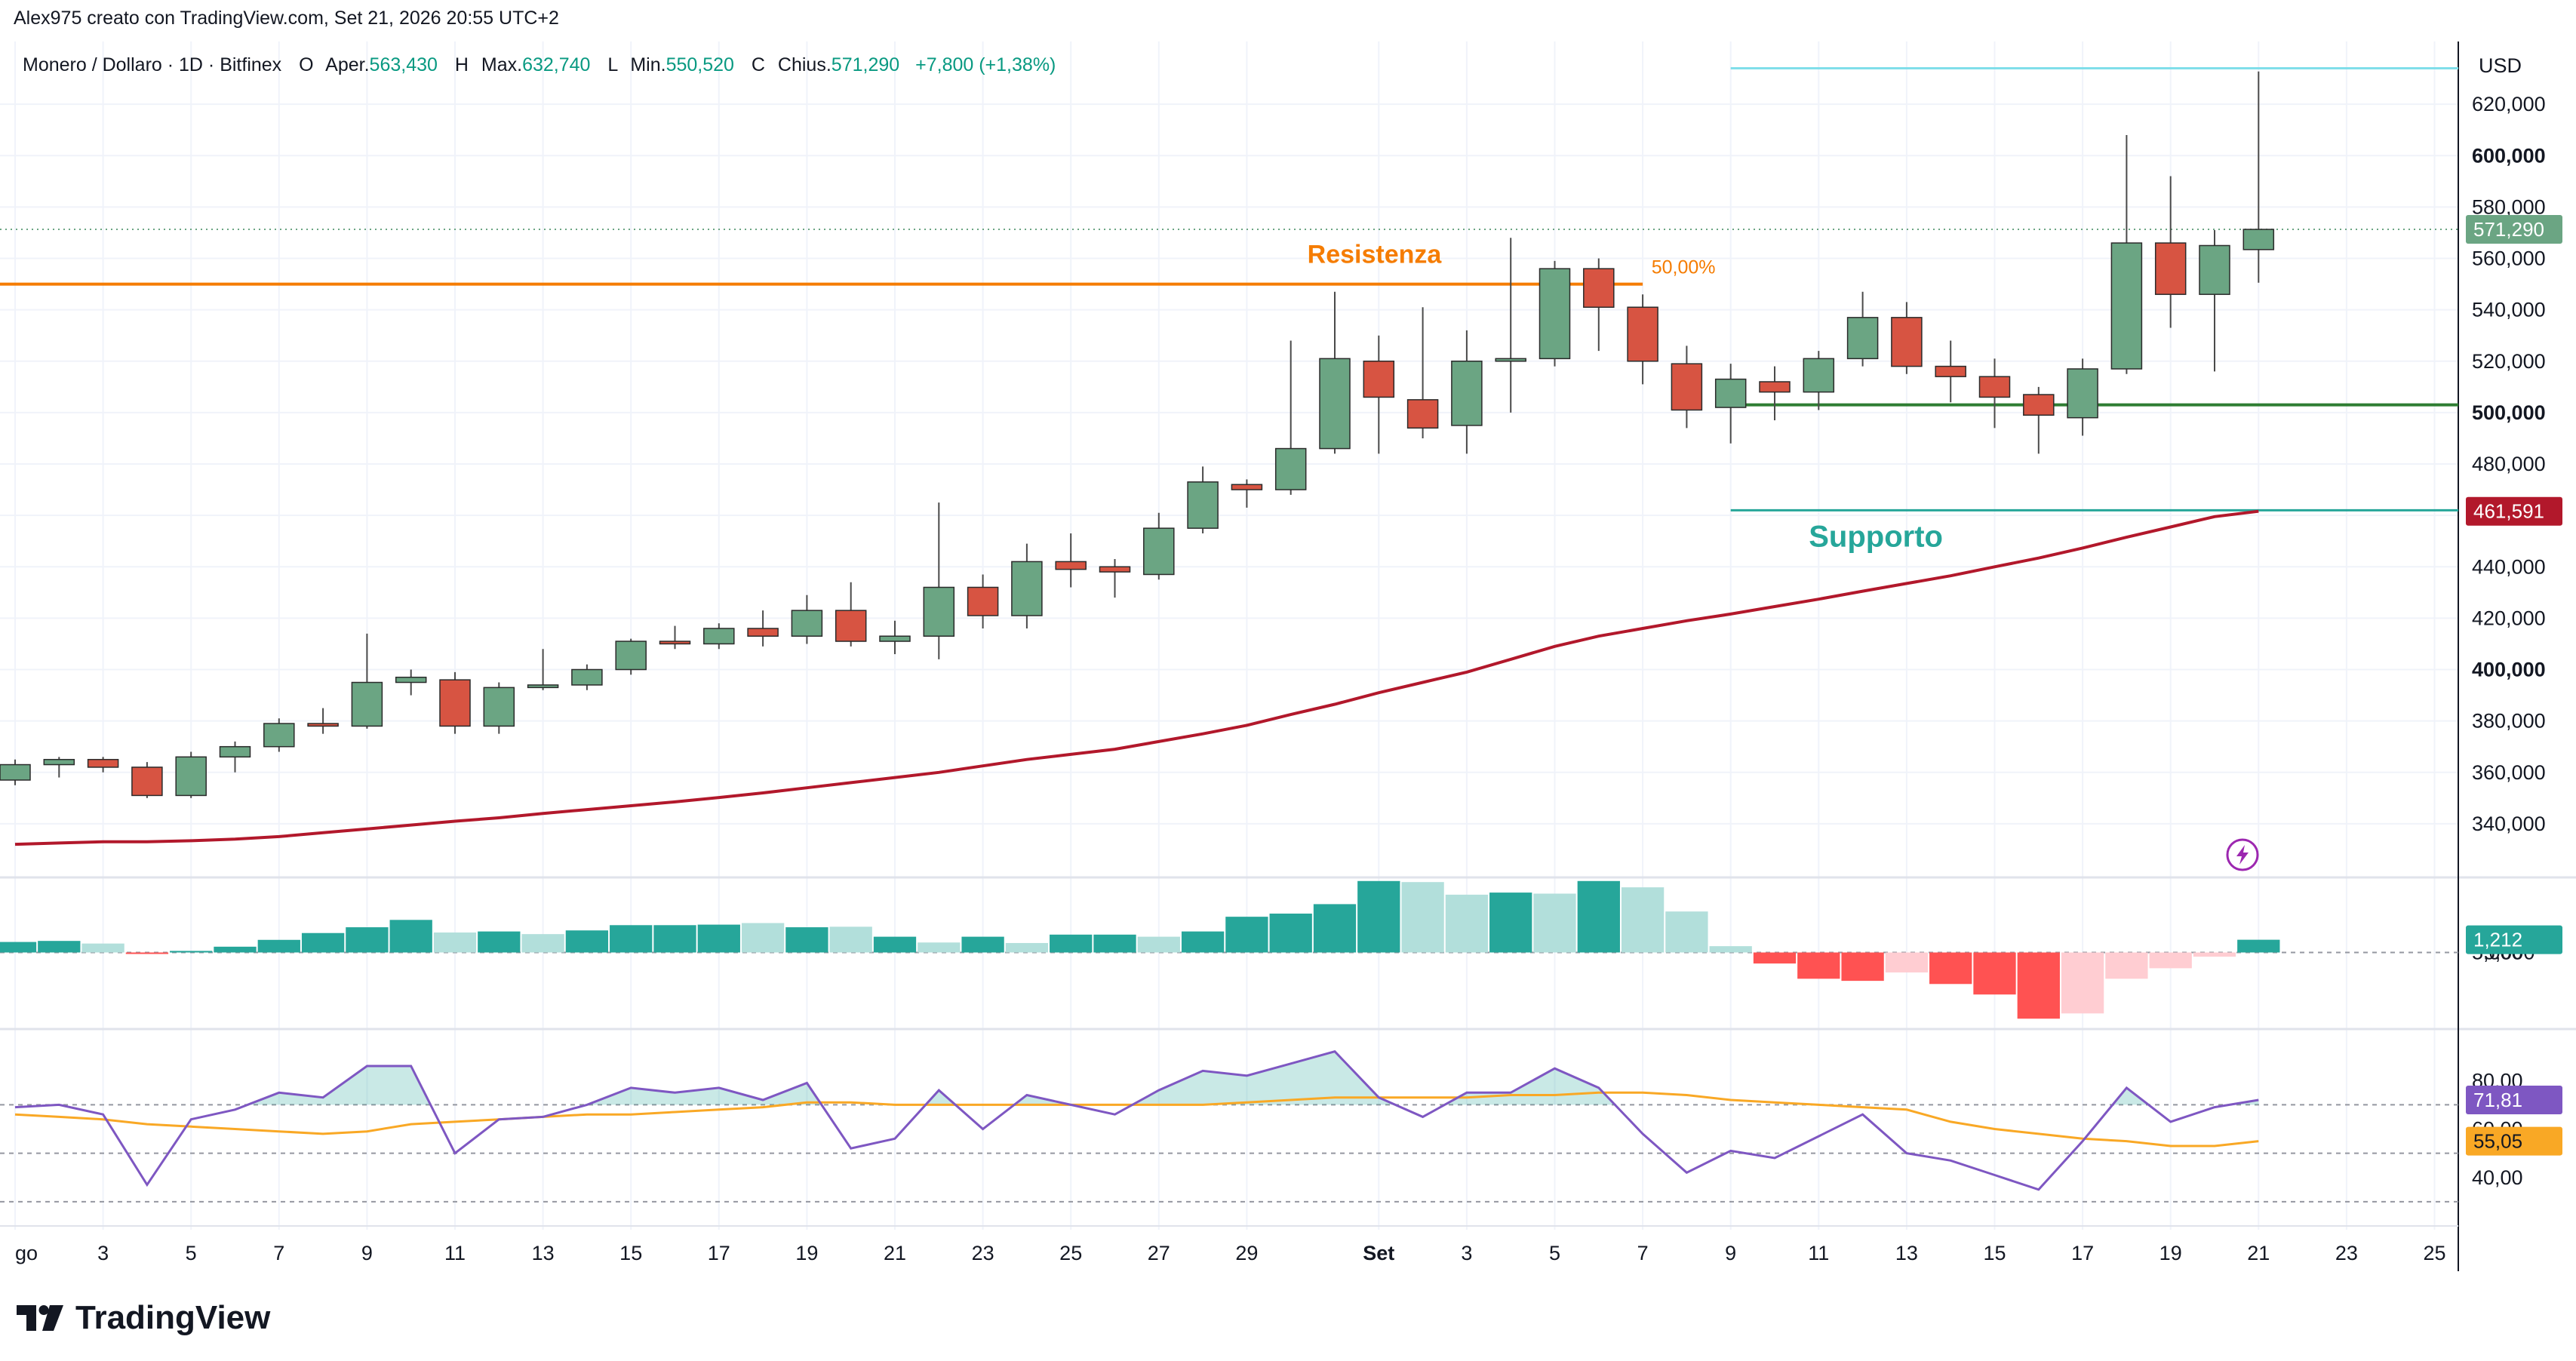 This screenshot has width=2576, height=1361. What do you see at coordinates (2509, 206) in the screenshot?
I see `price-tick-label: 580,000` at bounding box center [2509, 206].